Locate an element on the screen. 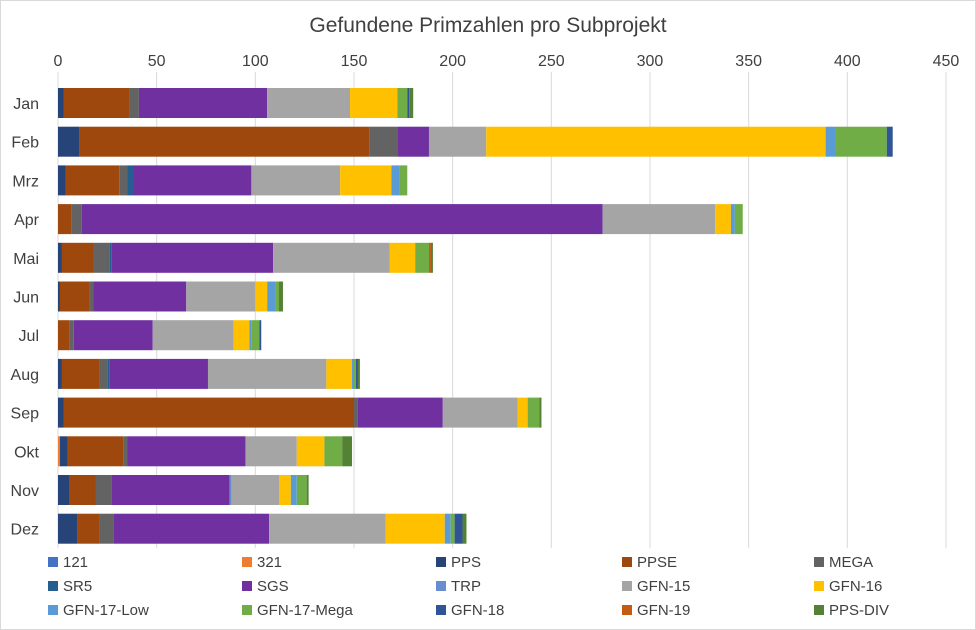  x-axis-ticks: 0 50 100 150 200 250 300 350 400 450 is located at coordinates (507, 61).